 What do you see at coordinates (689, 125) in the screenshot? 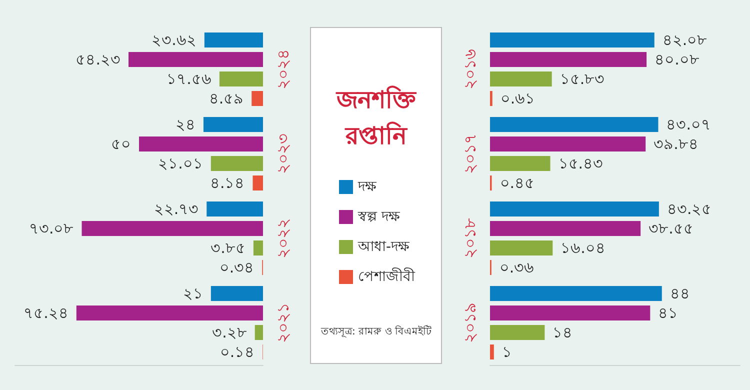
I see `data-label: ৪৩.০৭` at bounding box center [689, 125].